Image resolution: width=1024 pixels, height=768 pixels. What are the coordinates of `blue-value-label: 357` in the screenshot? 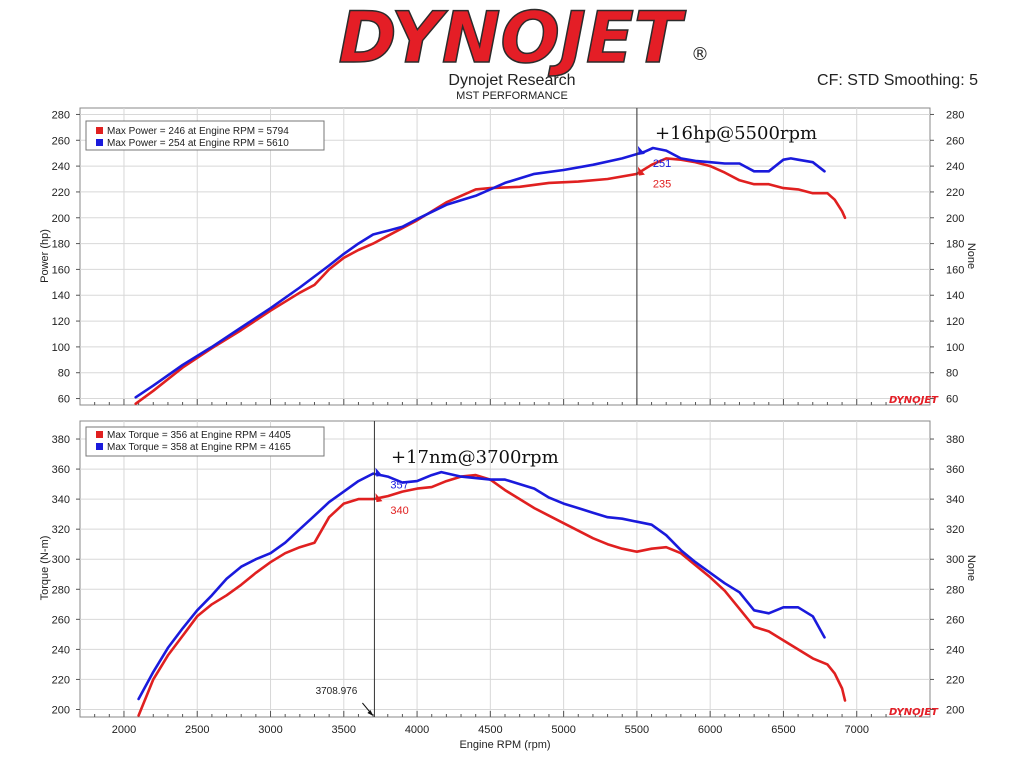 It's located at (399, 486).